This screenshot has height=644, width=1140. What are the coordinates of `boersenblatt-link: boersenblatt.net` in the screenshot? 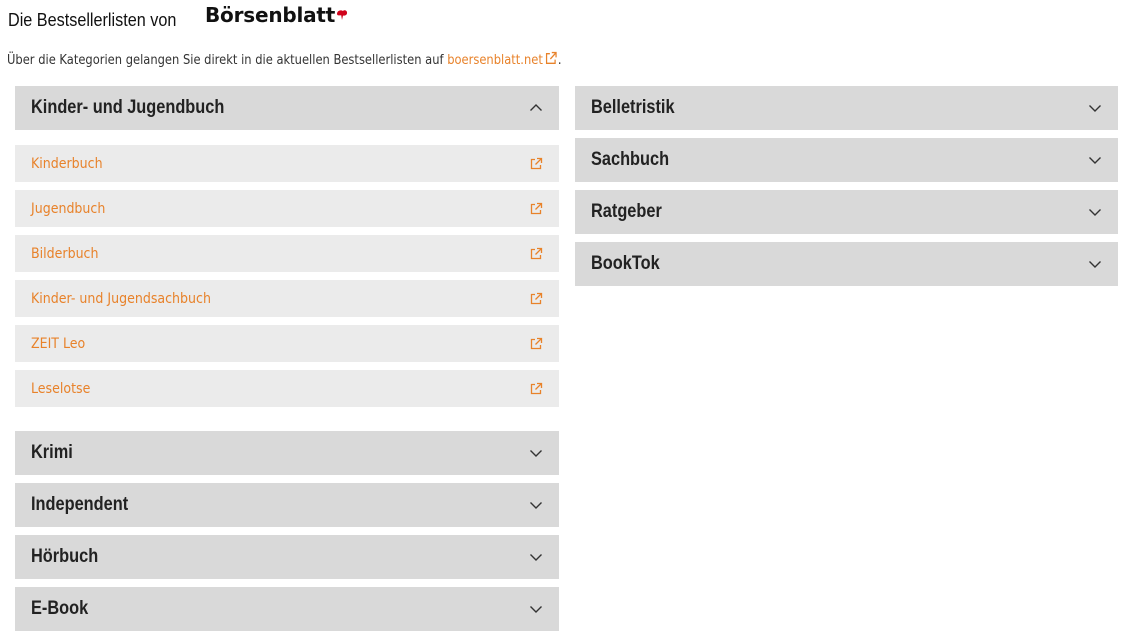 It's located at (502, 59).